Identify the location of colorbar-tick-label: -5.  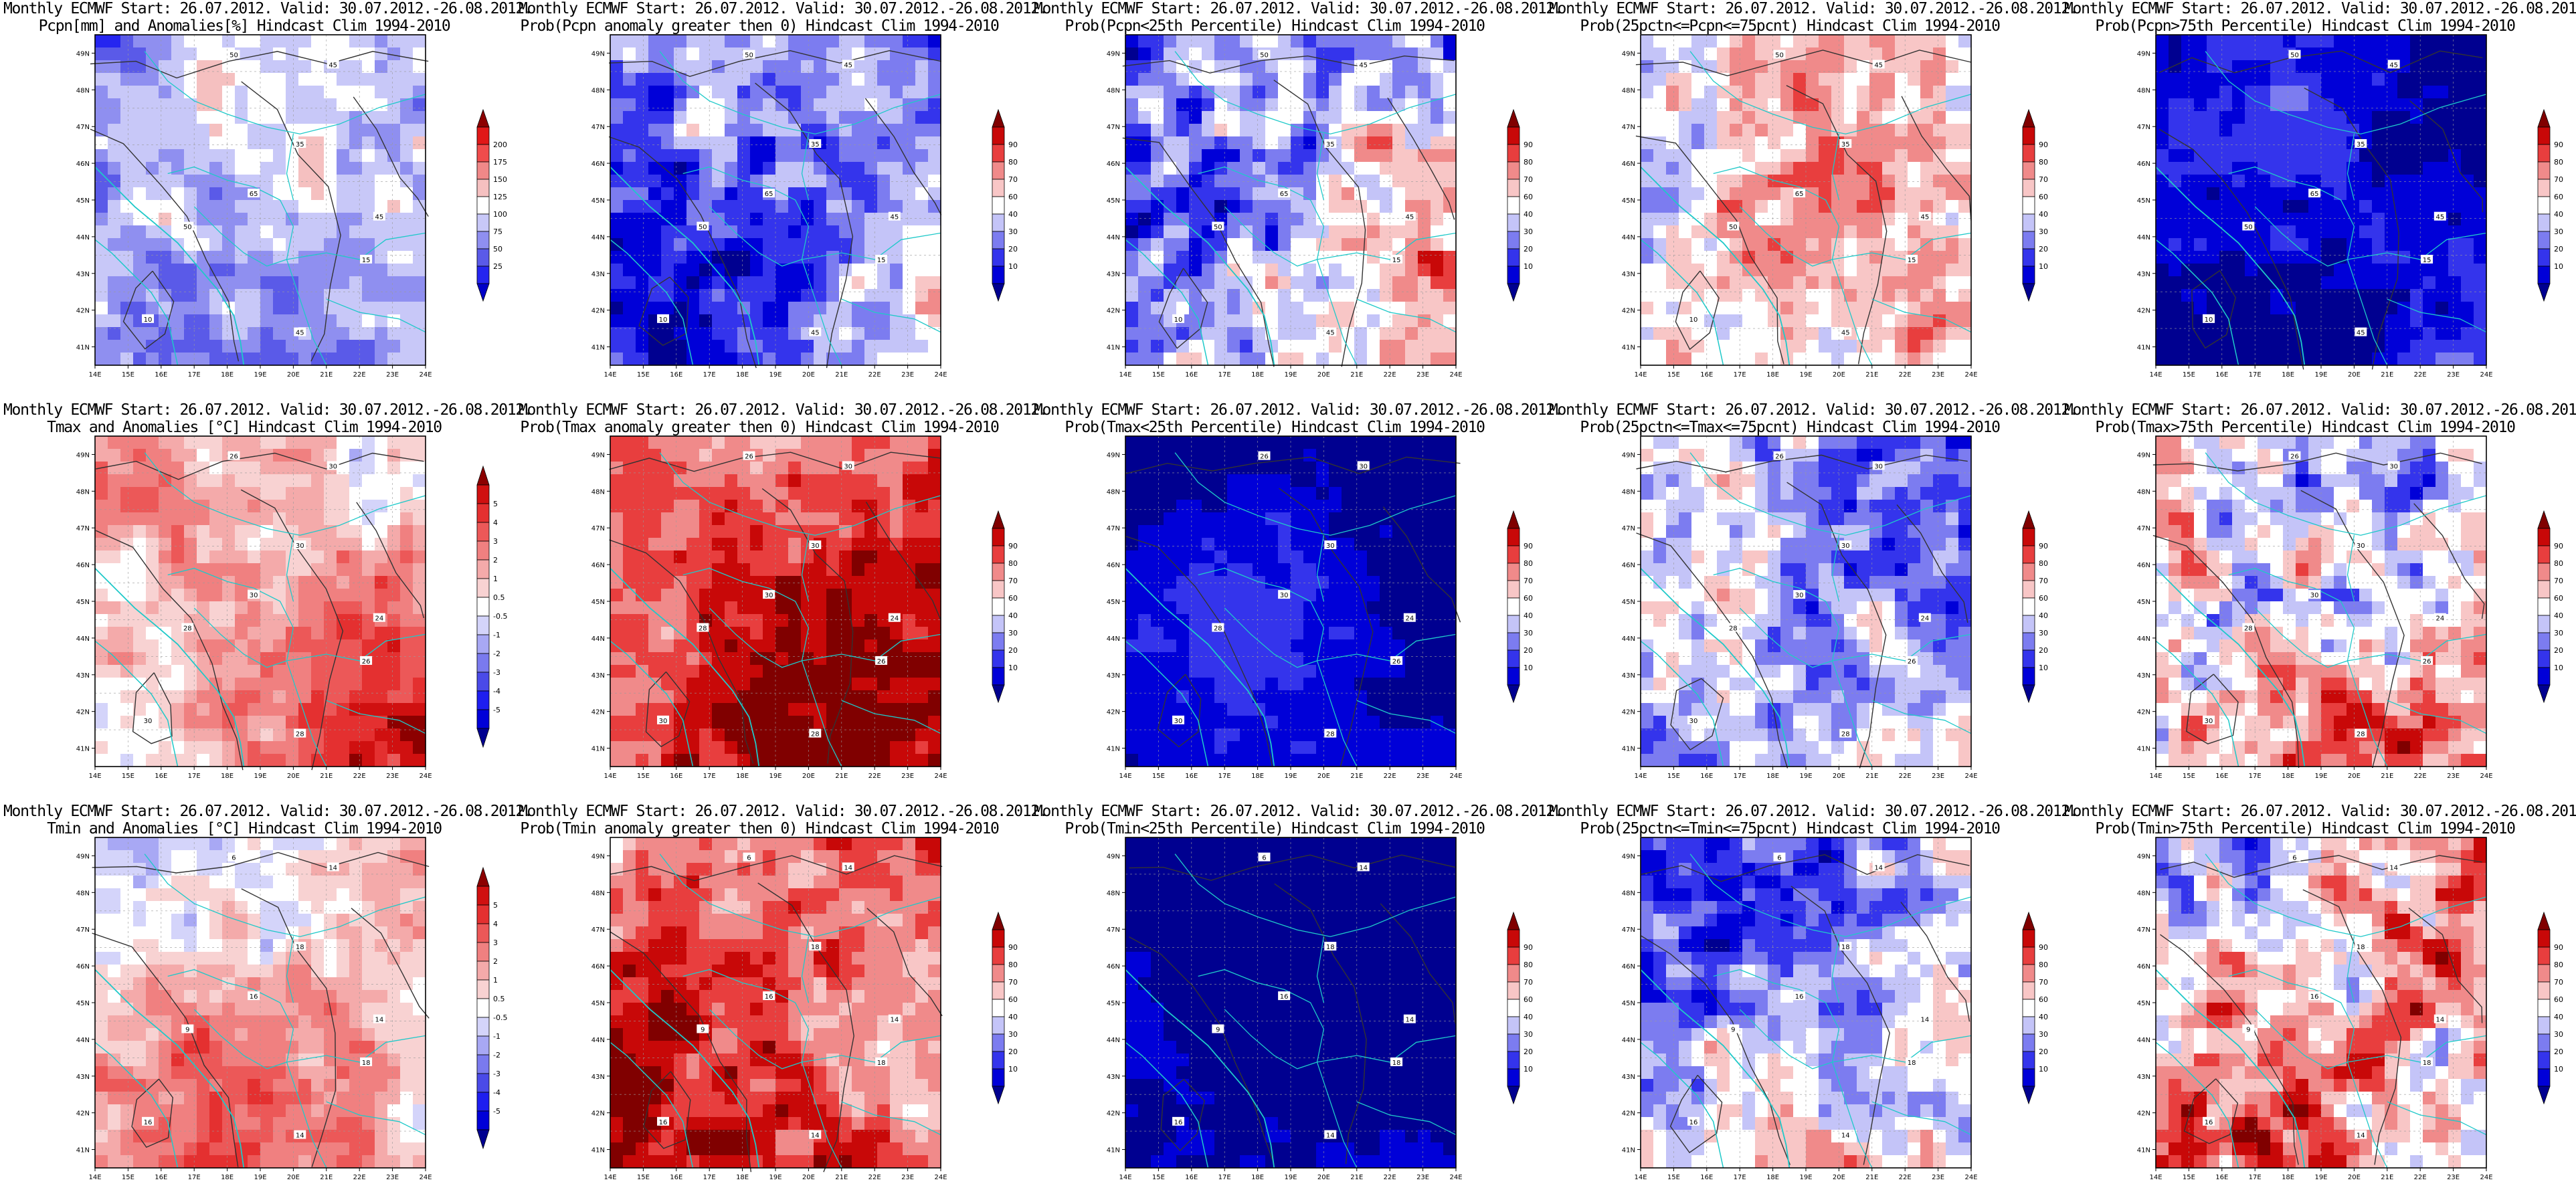
(496, 710).